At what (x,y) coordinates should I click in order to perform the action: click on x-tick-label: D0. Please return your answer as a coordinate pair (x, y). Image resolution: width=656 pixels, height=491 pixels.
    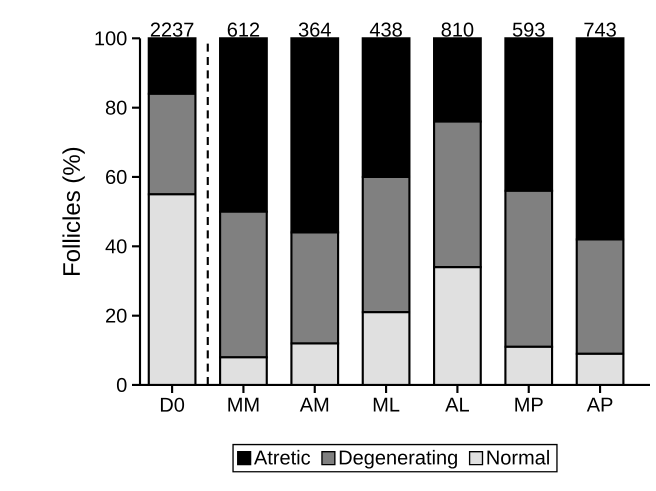
    Looking at the image, I should click on (172, 405).